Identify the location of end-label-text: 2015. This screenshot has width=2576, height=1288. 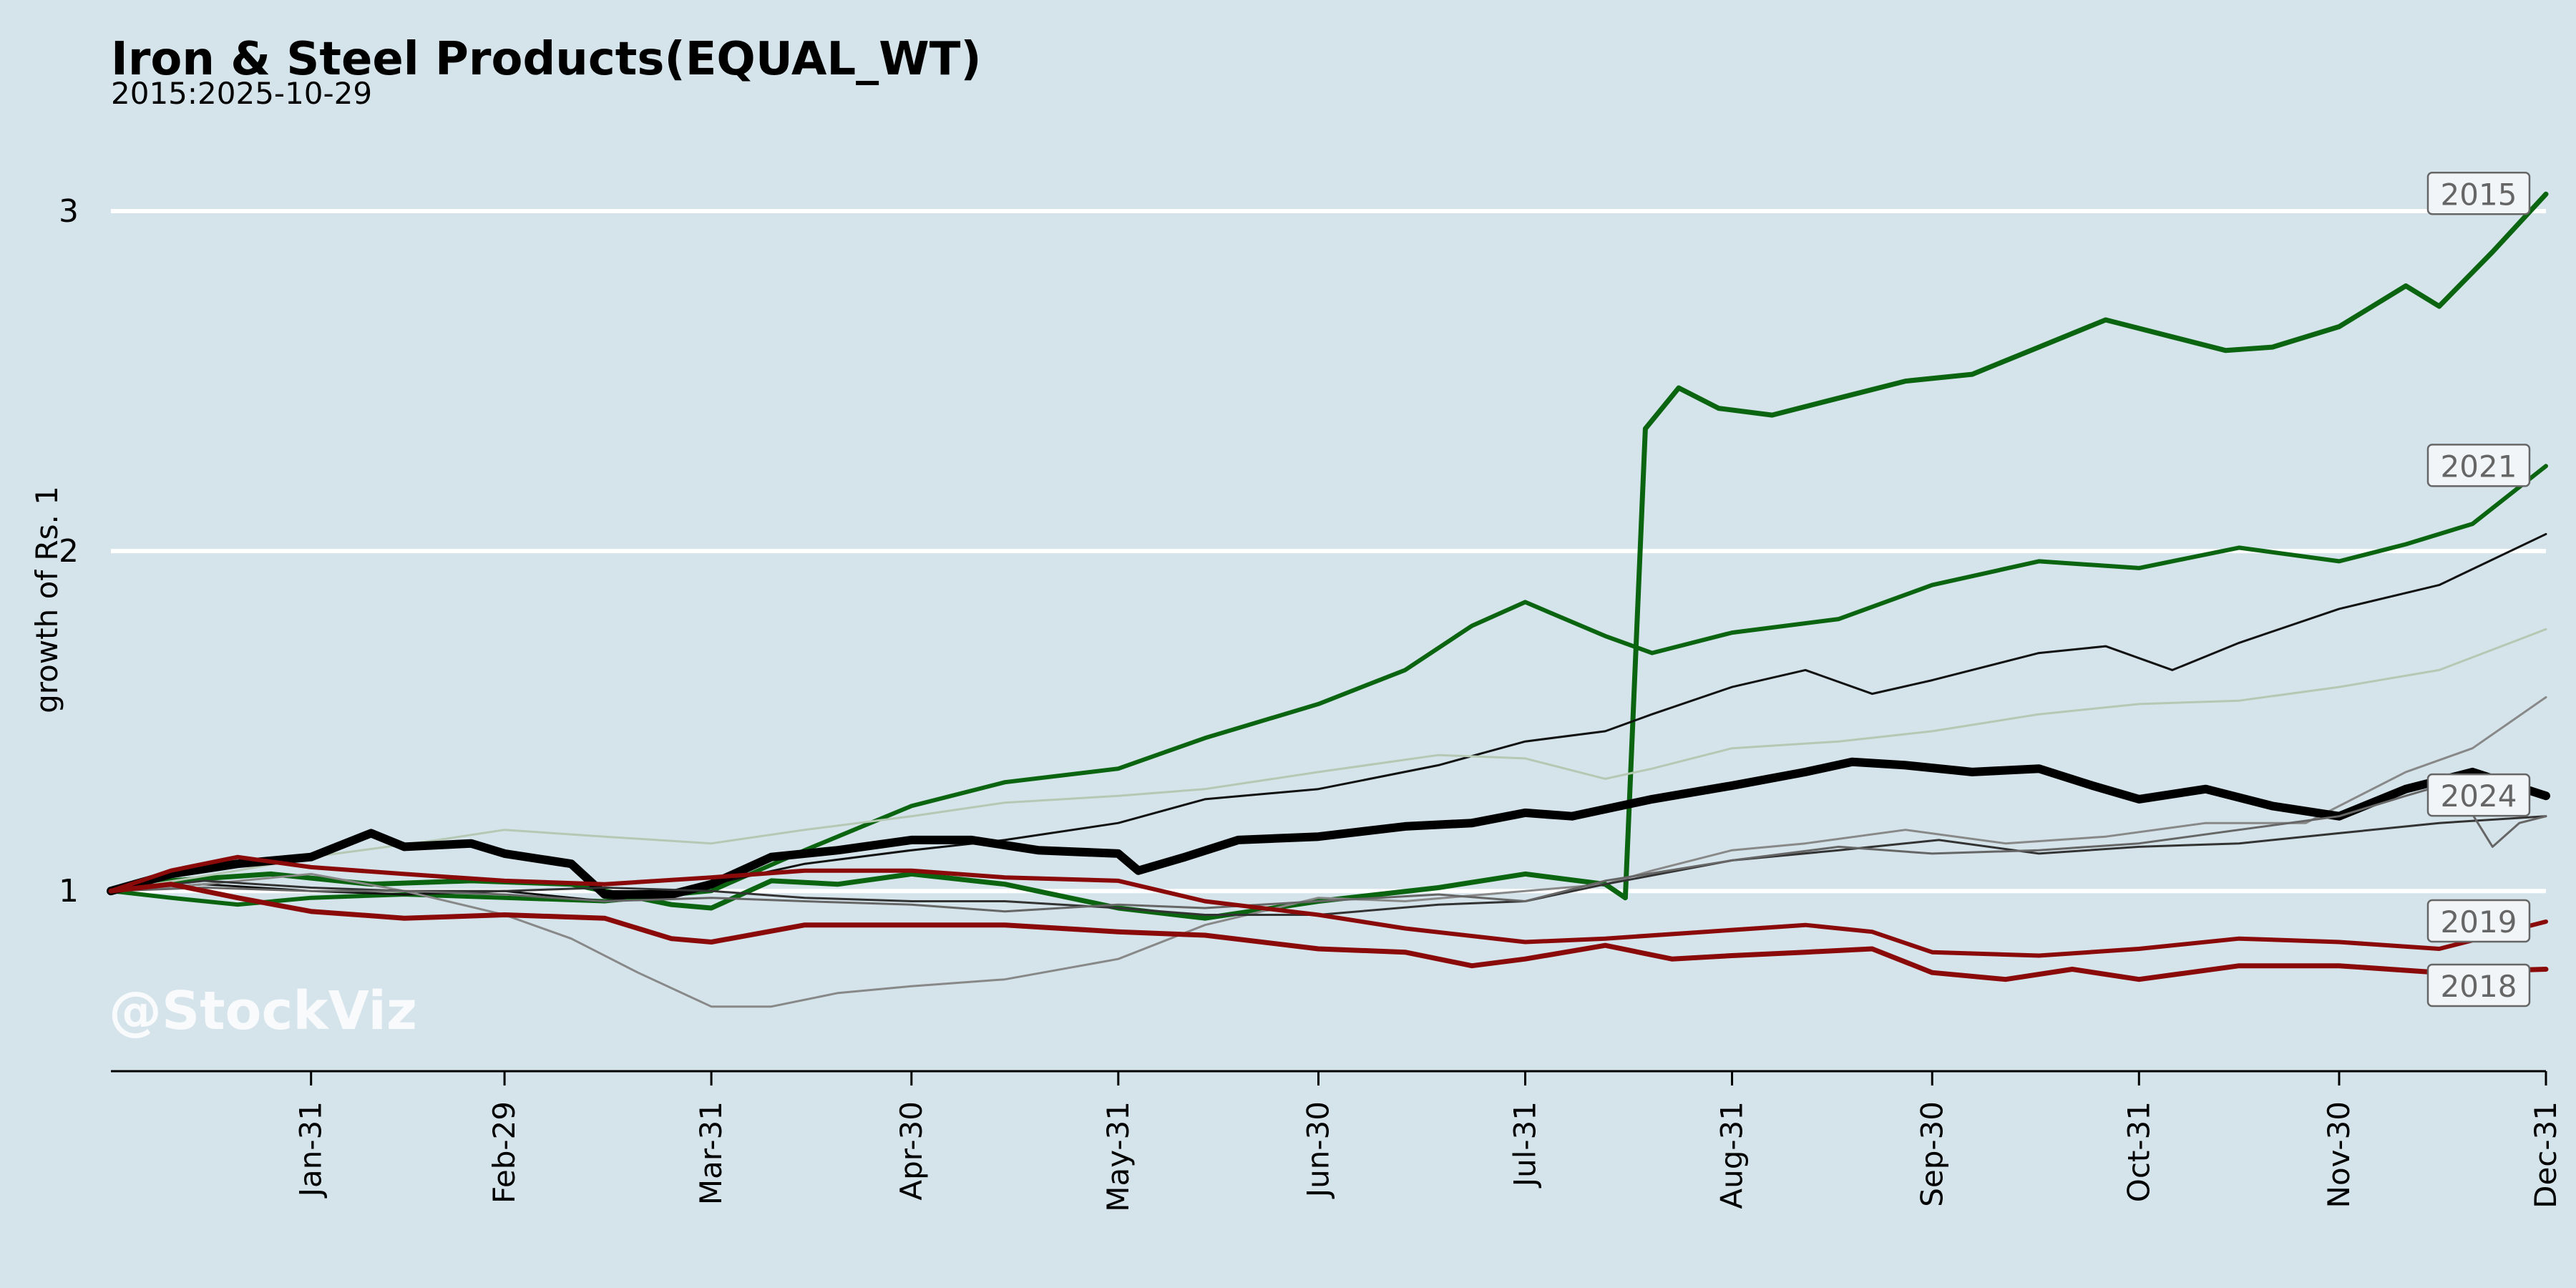
(2479, 194).